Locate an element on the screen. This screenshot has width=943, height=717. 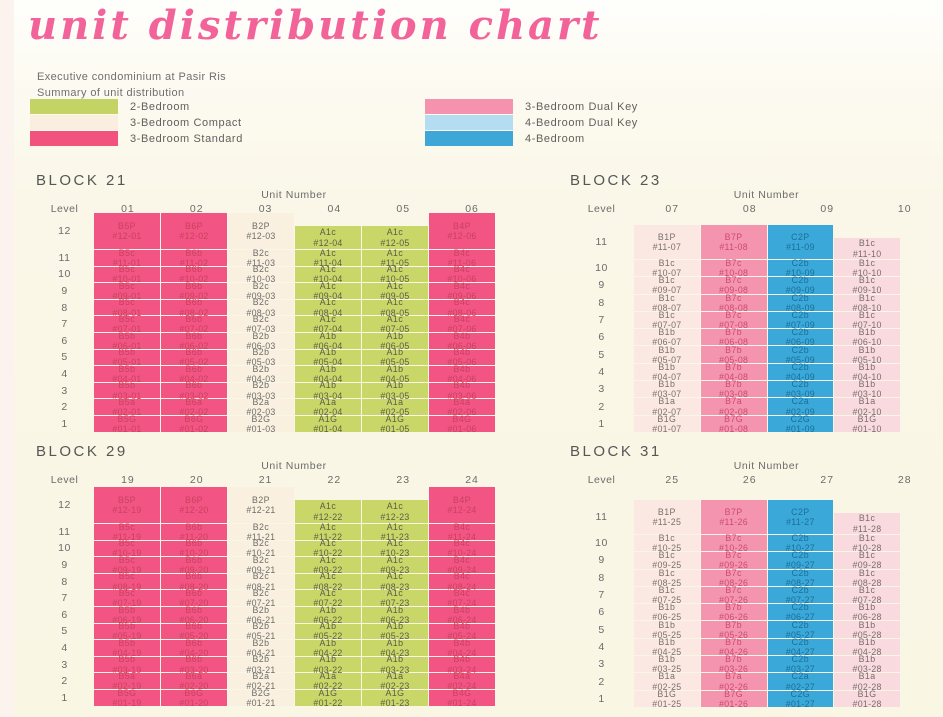
unit-number: #10-09 is located at coordinates (800, 273).